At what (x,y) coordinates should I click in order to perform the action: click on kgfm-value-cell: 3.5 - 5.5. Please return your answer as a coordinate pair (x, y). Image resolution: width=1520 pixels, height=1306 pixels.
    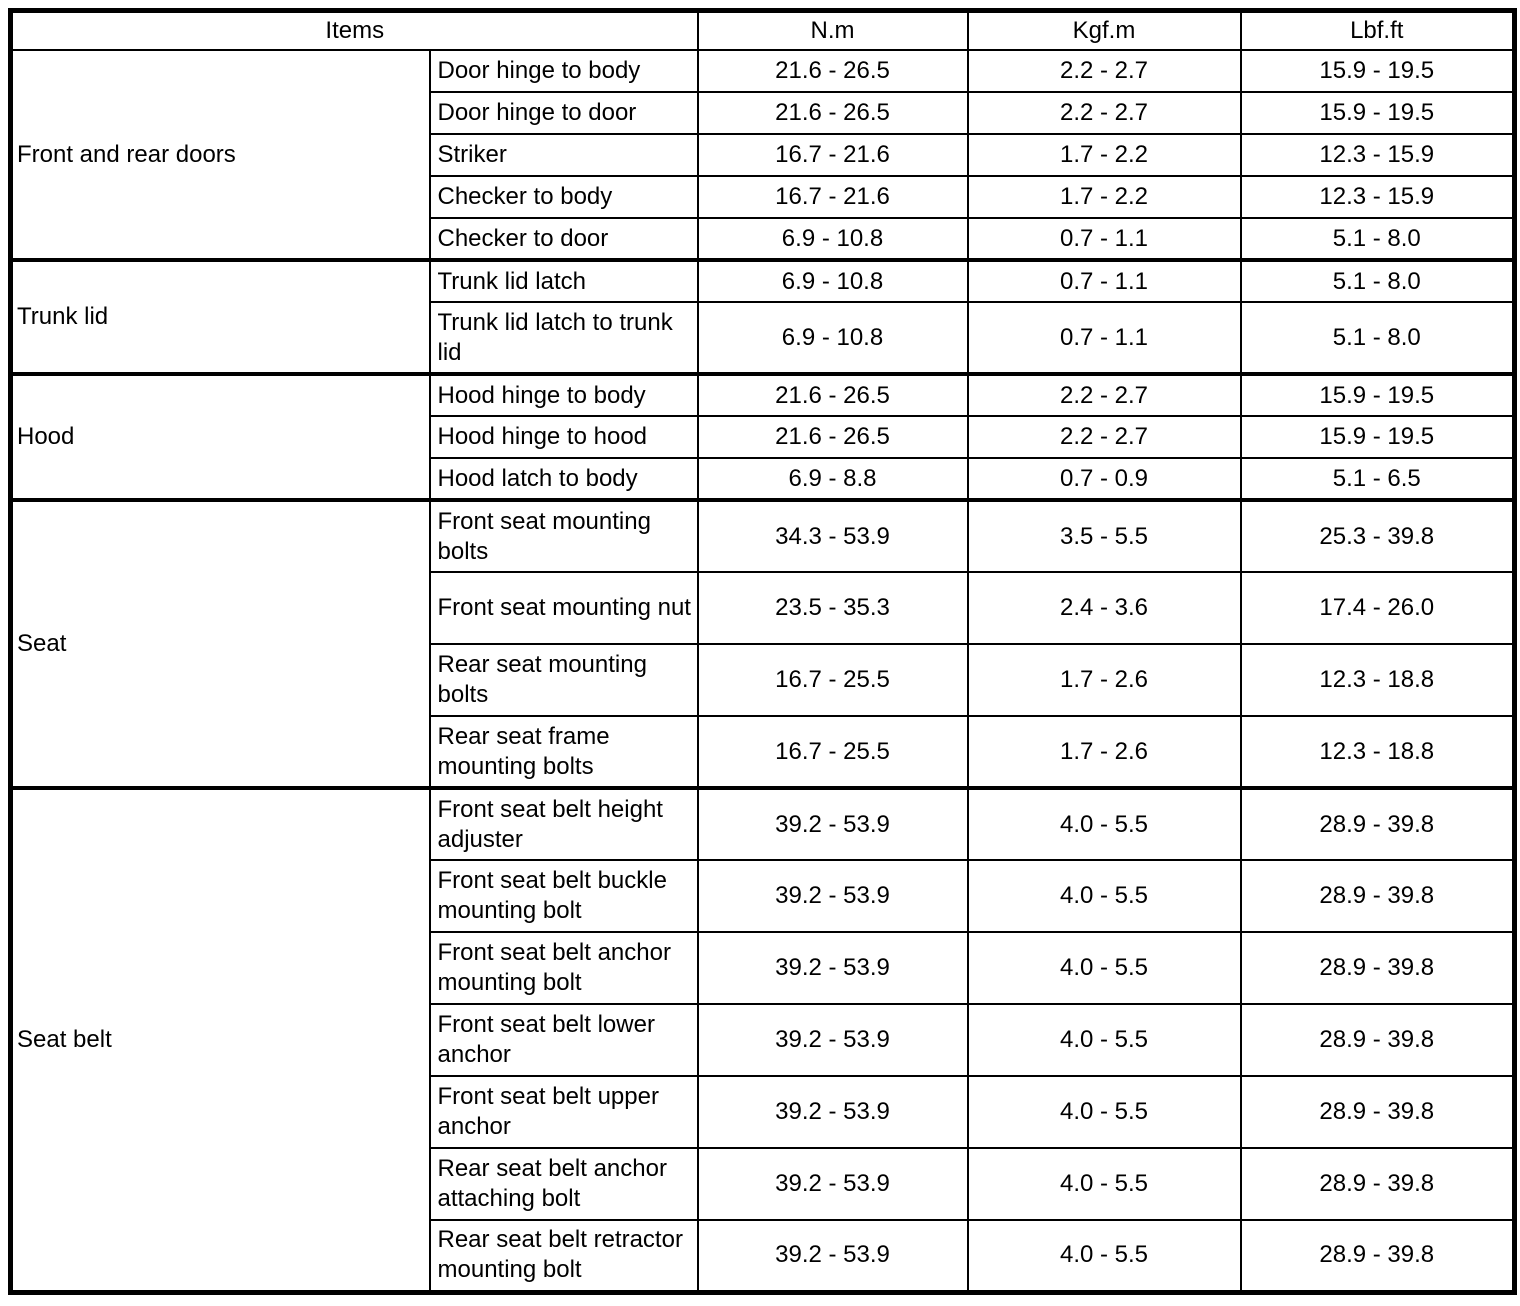
    Looking at the image, I should click on (1104, 535).